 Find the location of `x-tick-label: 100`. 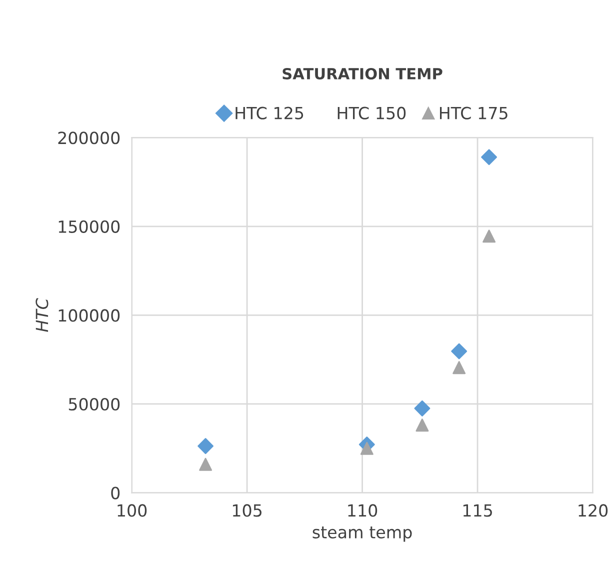

x-tick-label: 100 is located at coordinates (132, 510).